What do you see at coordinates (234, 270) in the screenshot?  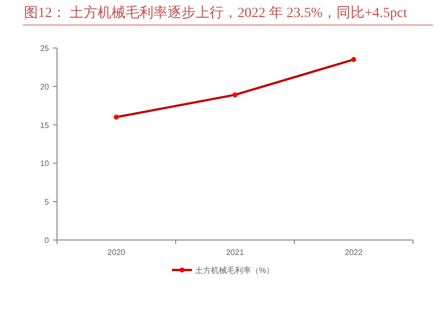 I see `legend-label: 土方机械毛利率（%）` at bounding box center [234, 270].